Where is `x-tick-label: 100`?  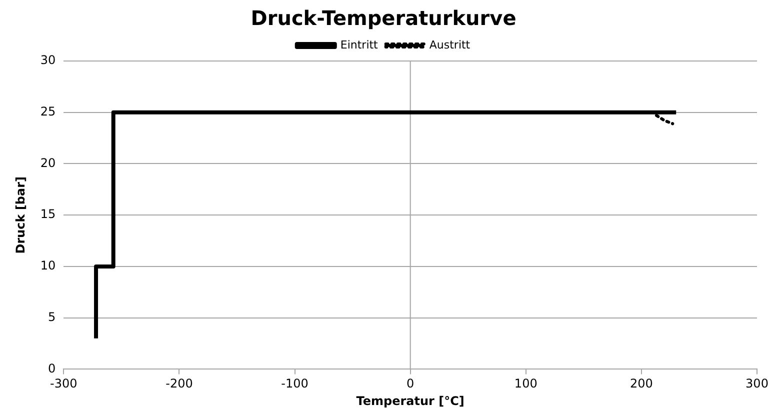 x-tick-label: 100 is located at coordinates (526, 383).